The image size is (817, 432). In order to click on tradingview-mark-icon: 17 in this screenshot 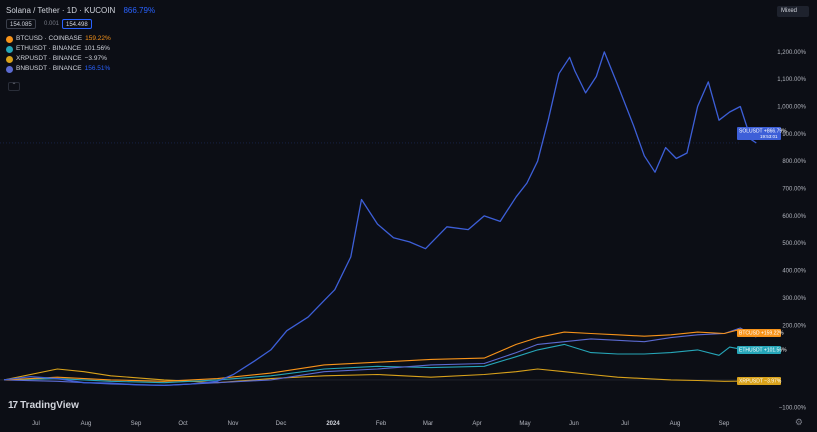, I will do `click(13, 405)`.